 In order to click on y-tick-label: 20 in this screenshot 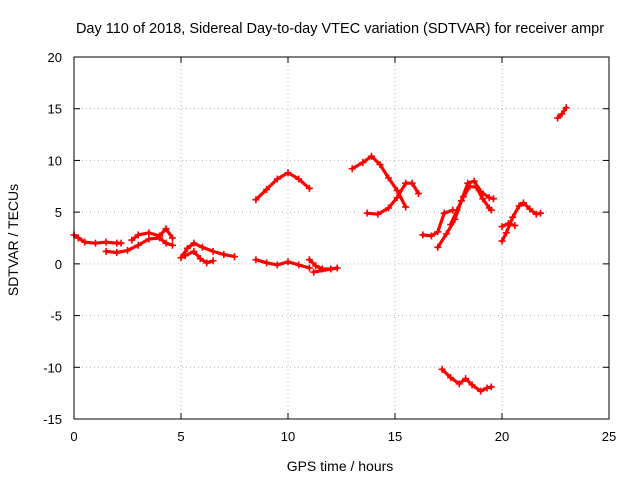, I will do `click(55, 57)`.